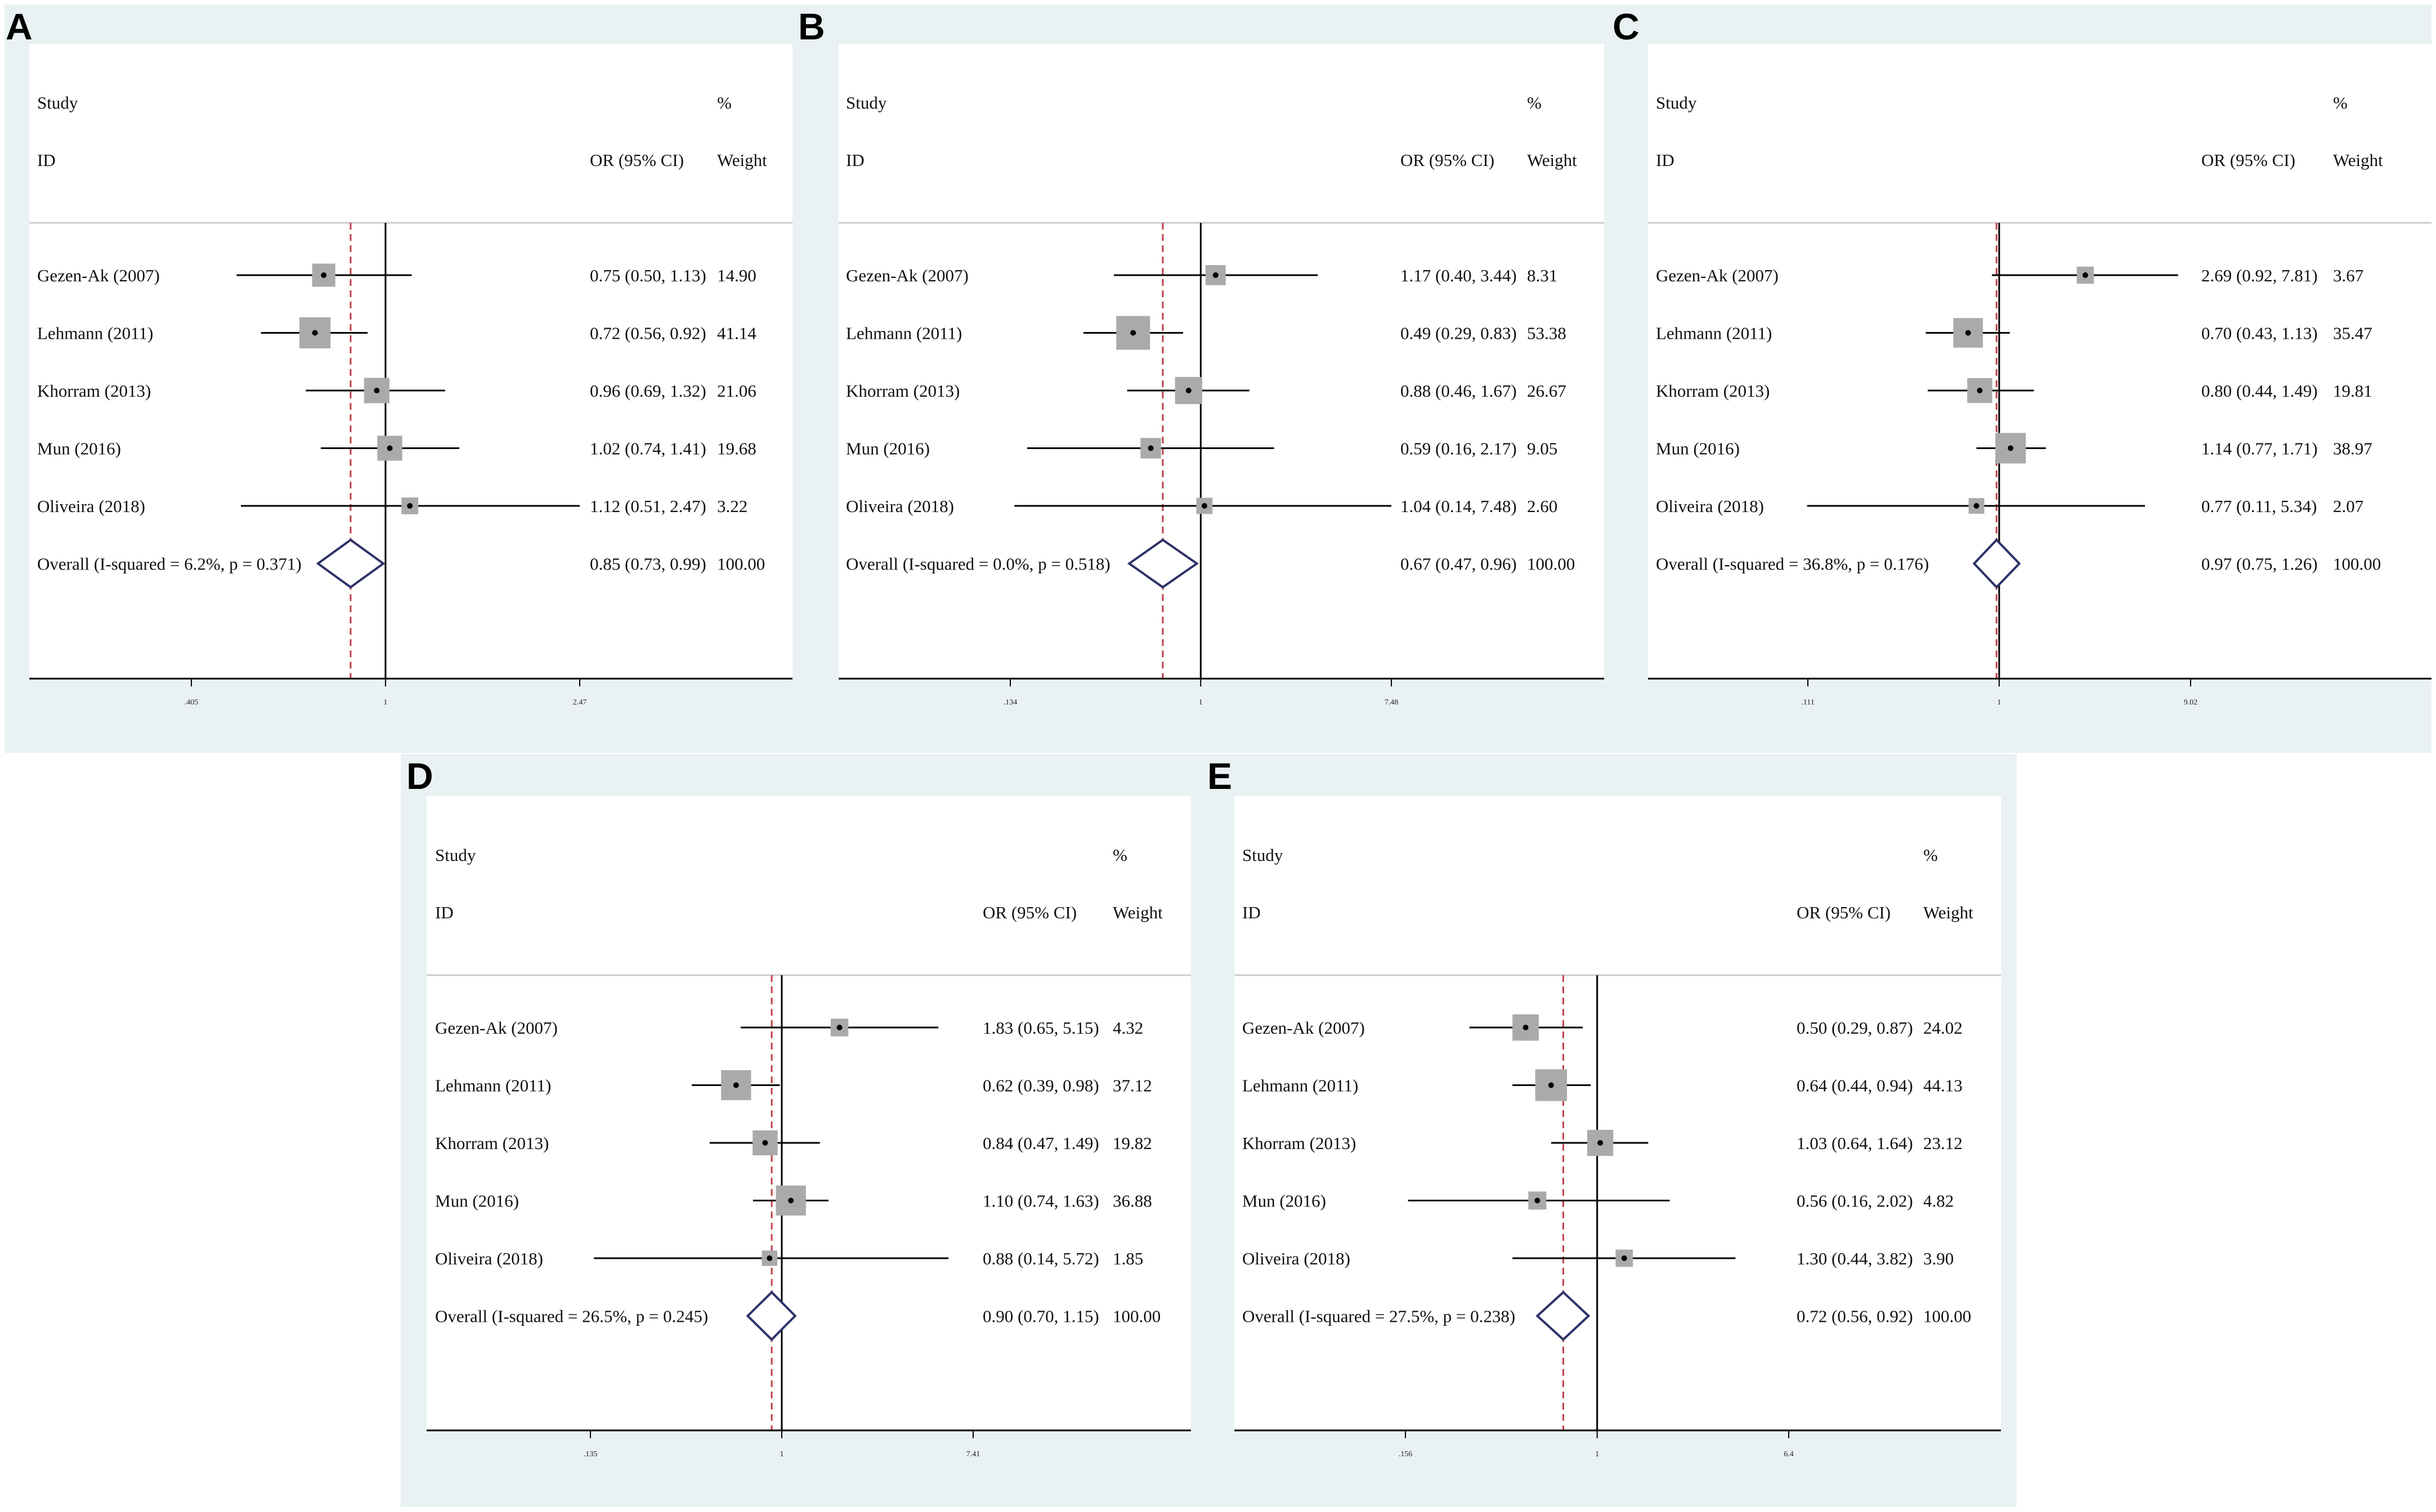 This screenshot has height=1512, width=2436. I want to click on weight-value: 3.67, so click(2348, 275).